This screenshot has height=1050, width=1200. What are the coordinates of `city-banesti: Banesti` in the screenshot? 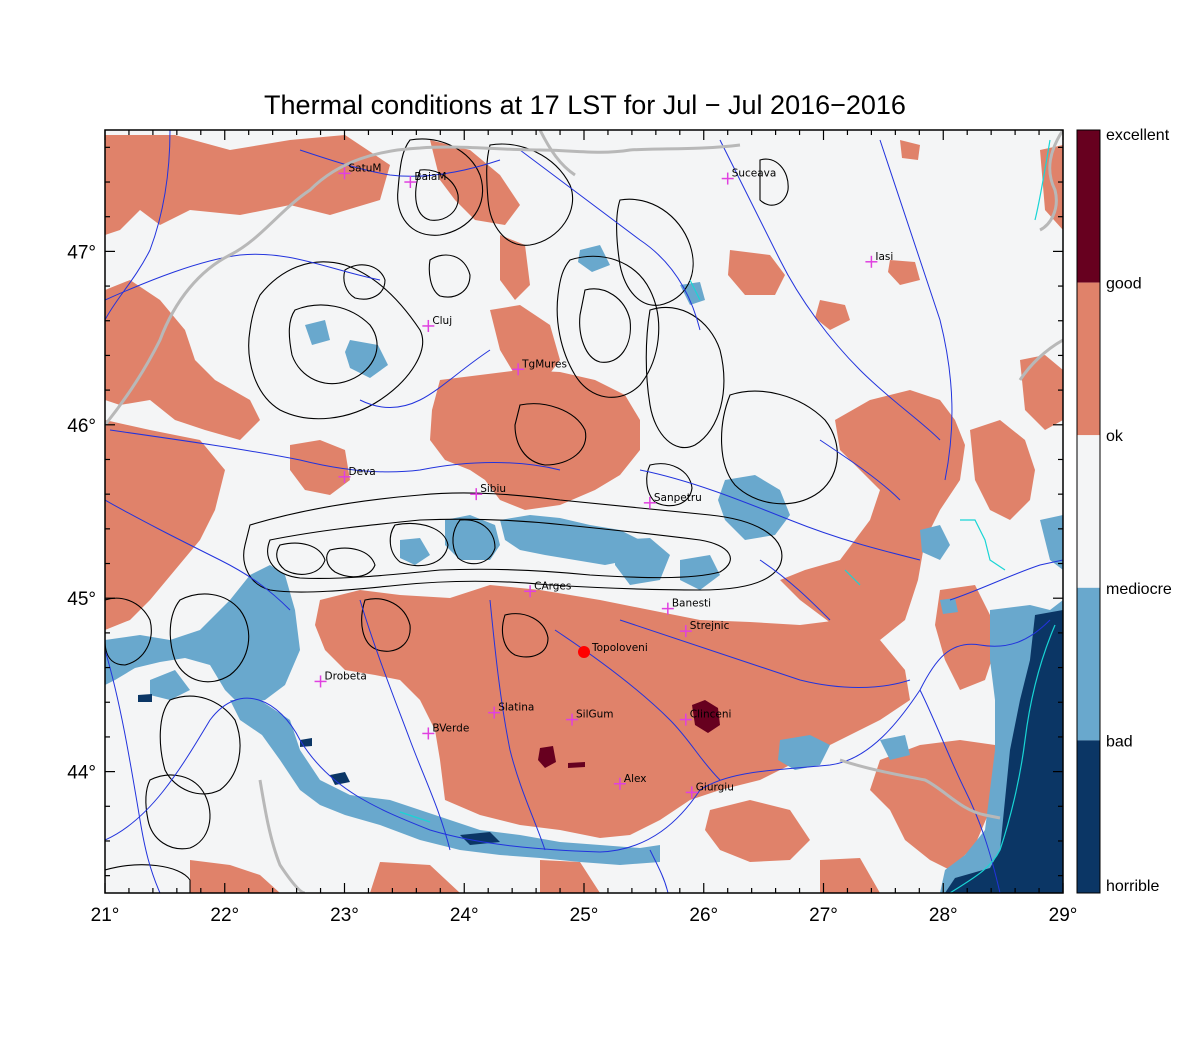 It's located at (686, 606).